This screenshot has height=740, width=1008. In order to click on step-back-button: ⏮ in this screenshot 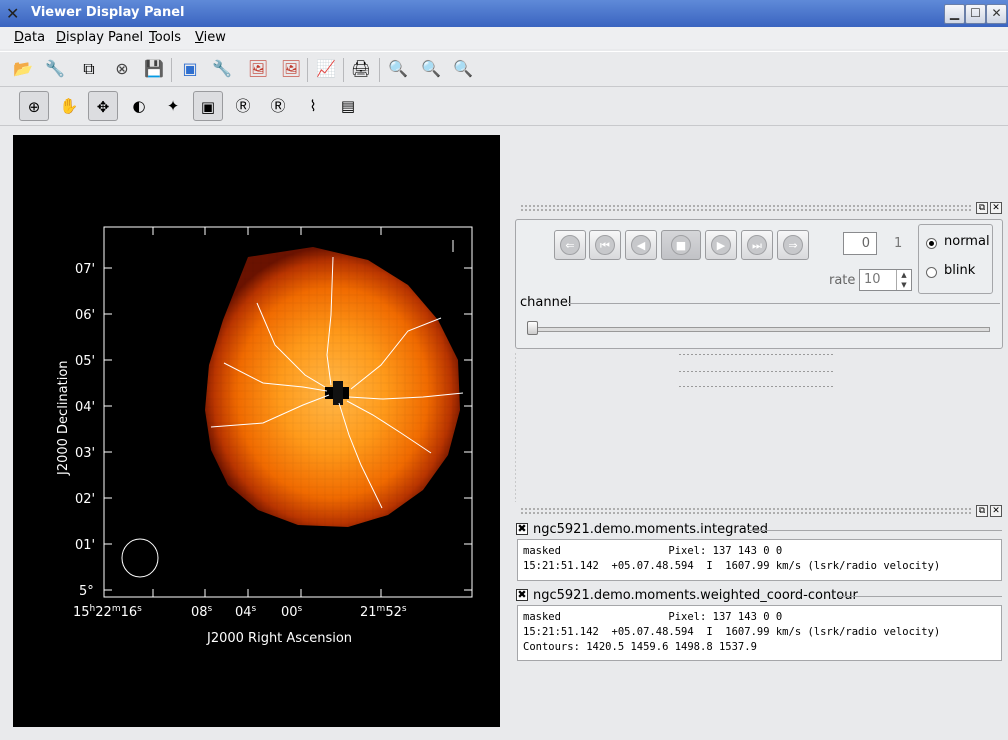, I will do `click(605, 245)`.